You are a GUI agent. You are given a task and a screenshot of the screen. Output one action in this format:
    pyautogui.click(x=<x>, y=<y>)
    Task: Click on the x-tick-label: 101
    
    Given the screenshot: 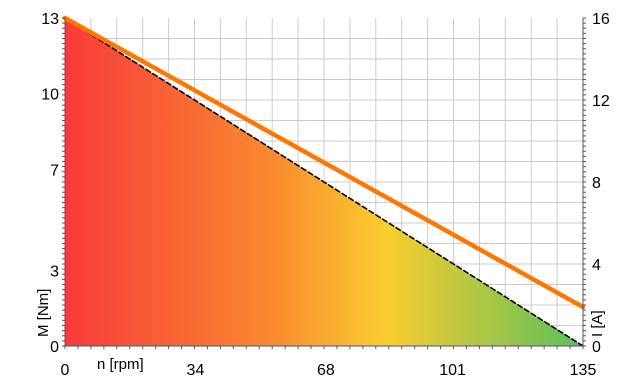 What is the action you would take?
    pyautogui.click(x=452, y=370)
    